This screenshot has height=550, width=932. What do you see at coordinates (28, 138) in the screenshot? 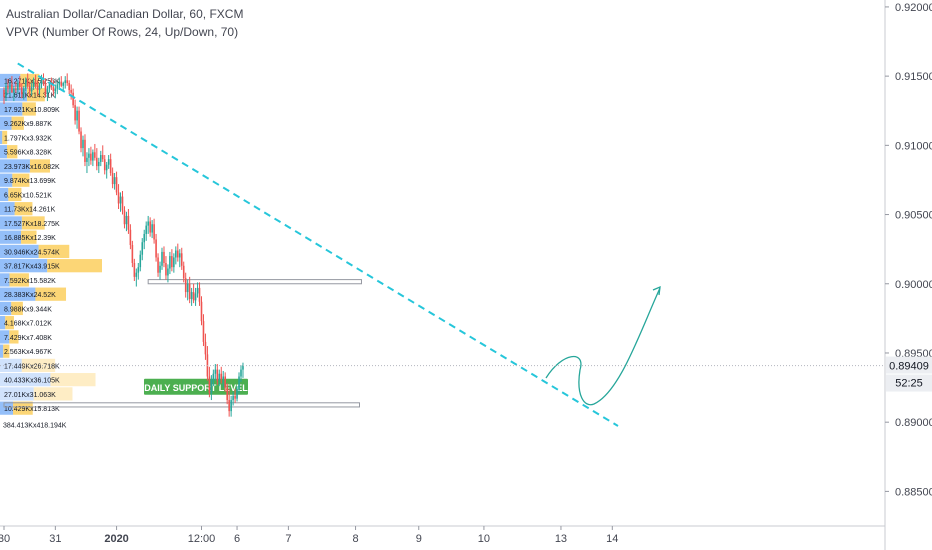
I see `vp-row-label: 1.797Kx3.932K` at bounding box center [28, 138].